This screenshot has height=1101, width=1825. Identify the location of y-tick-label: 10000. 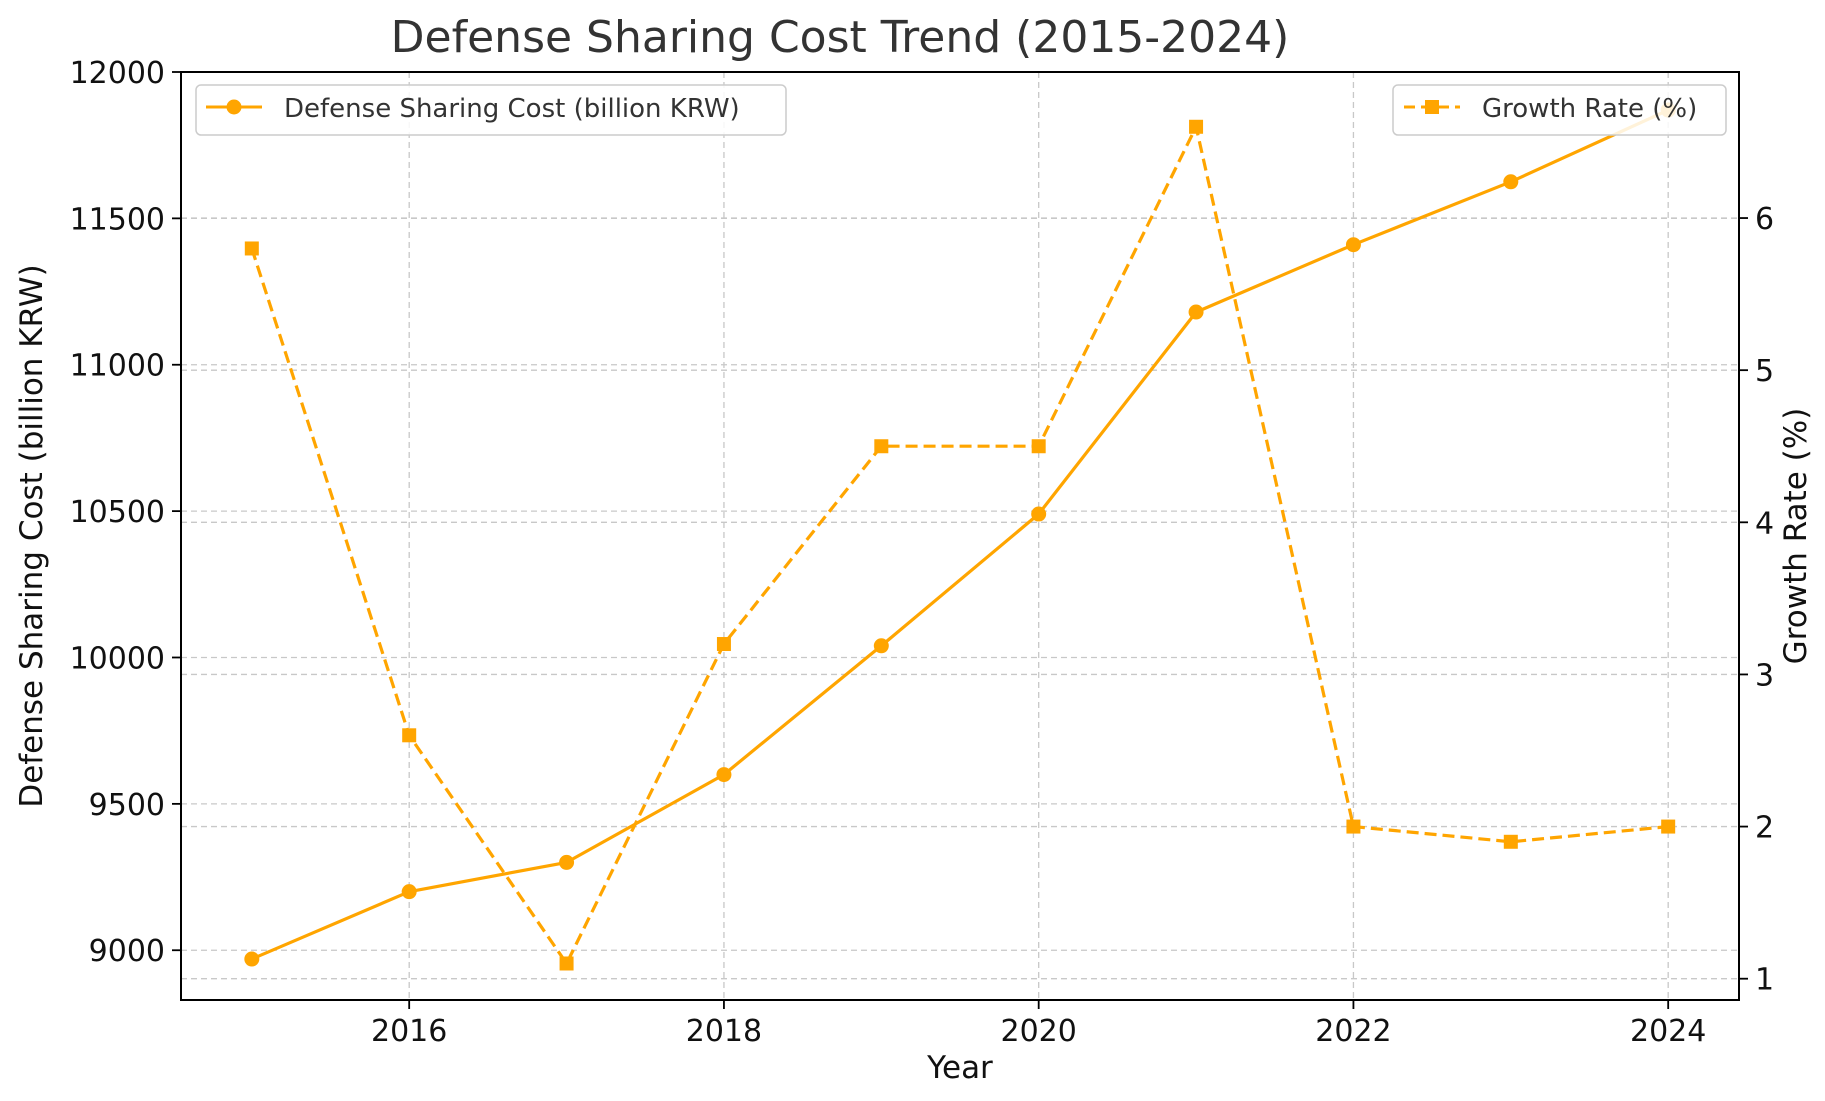
(117, 658).